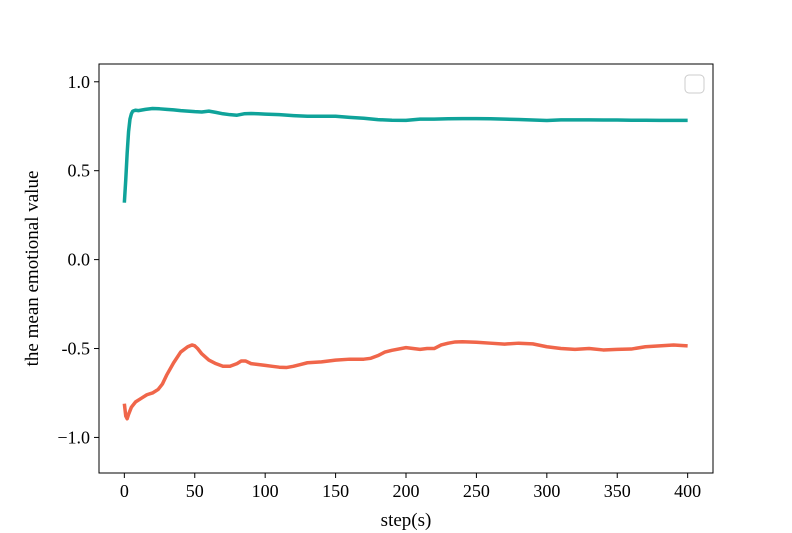  Describe the element at coordinates (195, 491) in the screenshot. I see `x-tick-label: 50` at that location.